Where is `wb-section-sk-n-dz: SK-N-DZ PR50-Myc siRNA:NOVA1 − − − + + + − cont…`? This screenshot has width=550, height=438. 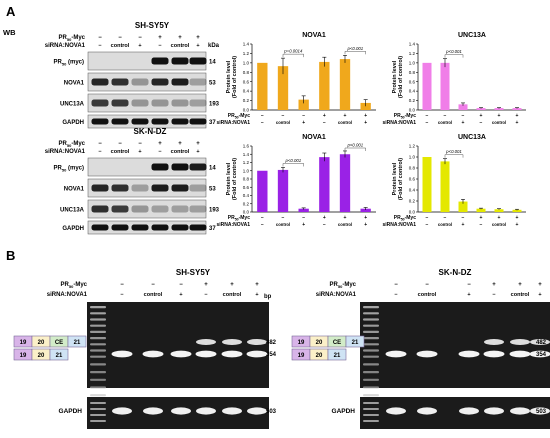
wb-section-sk-n-dz: SK-N-DZ PR50-Myc siRNA:NOVA1 − − − + + + − cont… is located at coordinates (132, 181).